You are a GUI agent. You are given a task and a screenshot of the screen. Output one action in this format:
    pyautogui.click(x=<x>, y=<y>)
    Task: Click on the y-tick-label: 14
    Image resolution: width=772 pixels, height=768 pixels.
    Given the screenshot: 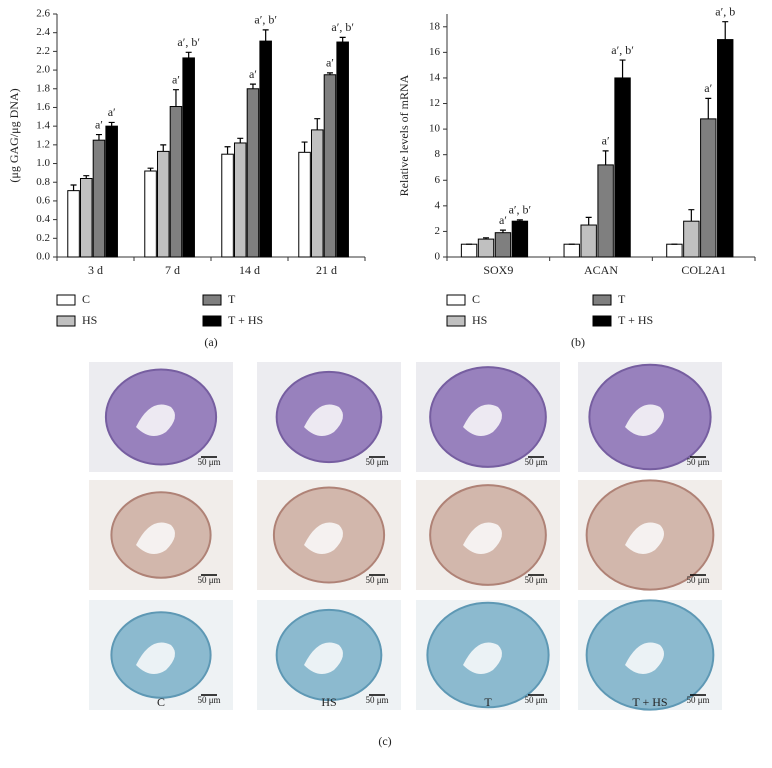 What is the action you would take?
    pyautogui.click(x=435, y=77)
    